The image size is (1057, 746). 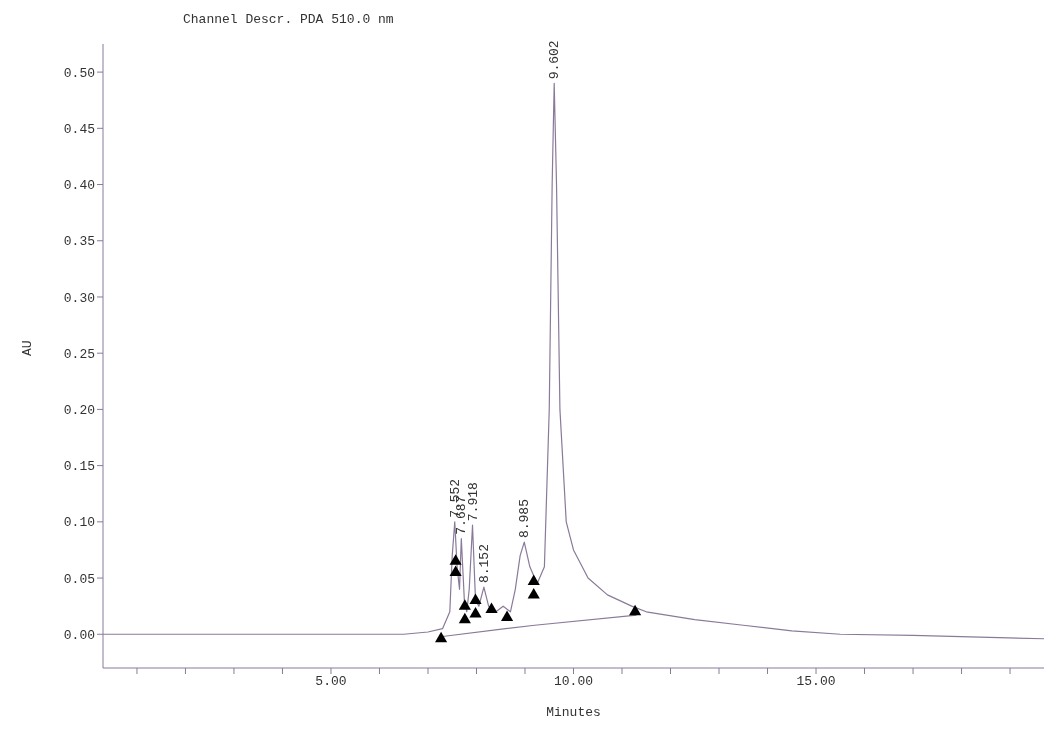 What do you see at coordinates (79, 523) in the screenshot?
I see `y-tick-label: 0.10` at bounding box center [79, 523].